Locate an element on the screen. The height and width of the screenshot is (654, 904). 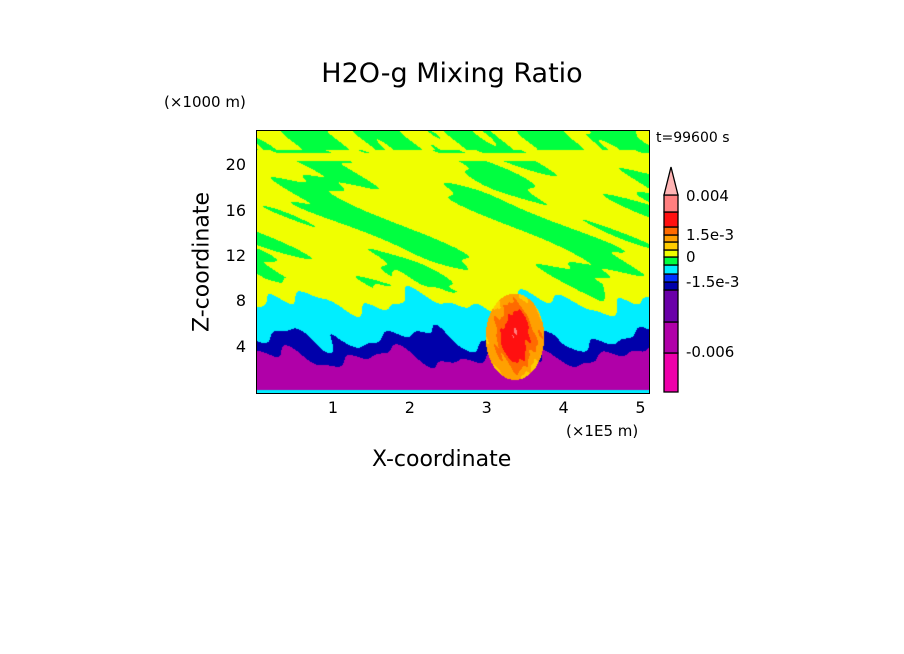
x-tick-label: 2 is located at coordinates (409, 407).